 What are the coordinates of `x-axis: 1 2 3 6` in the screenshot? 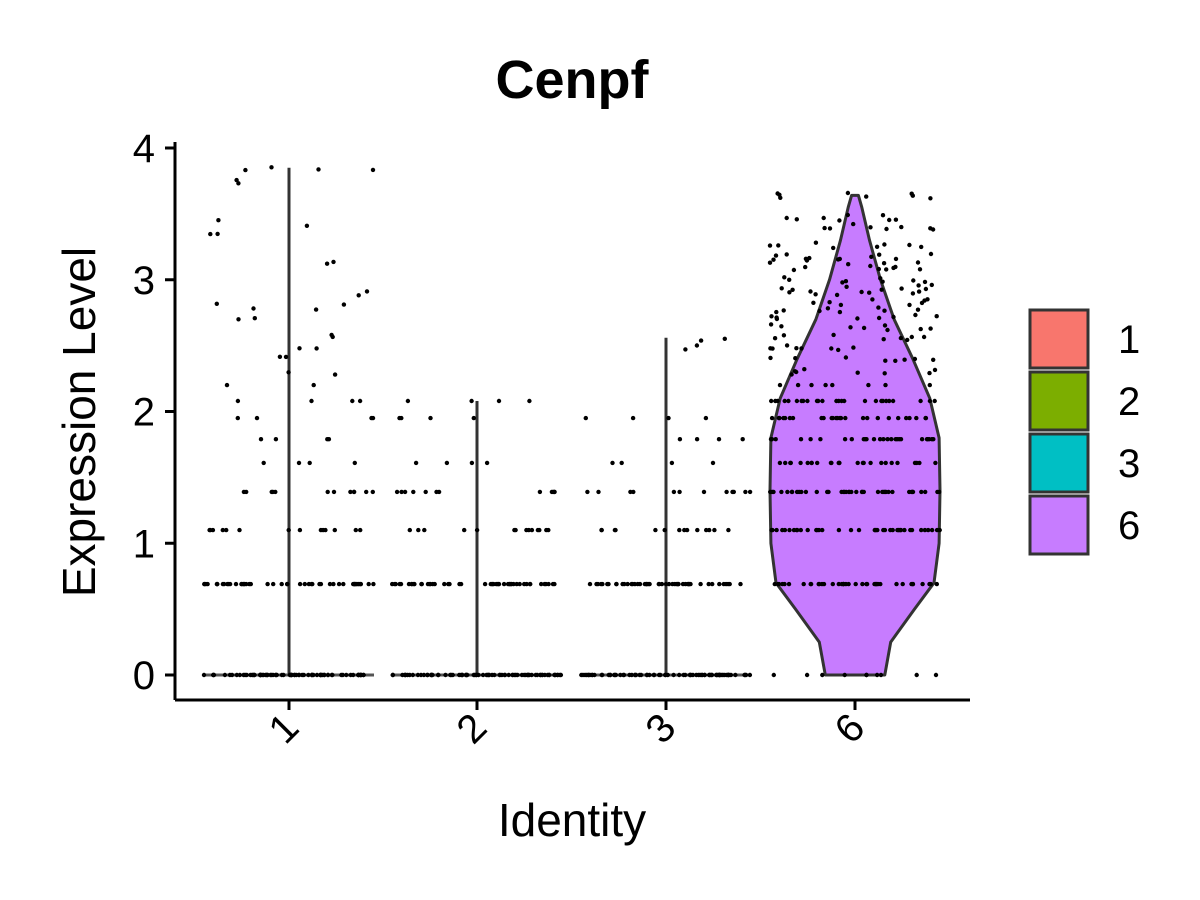 It's located at (572, 725).